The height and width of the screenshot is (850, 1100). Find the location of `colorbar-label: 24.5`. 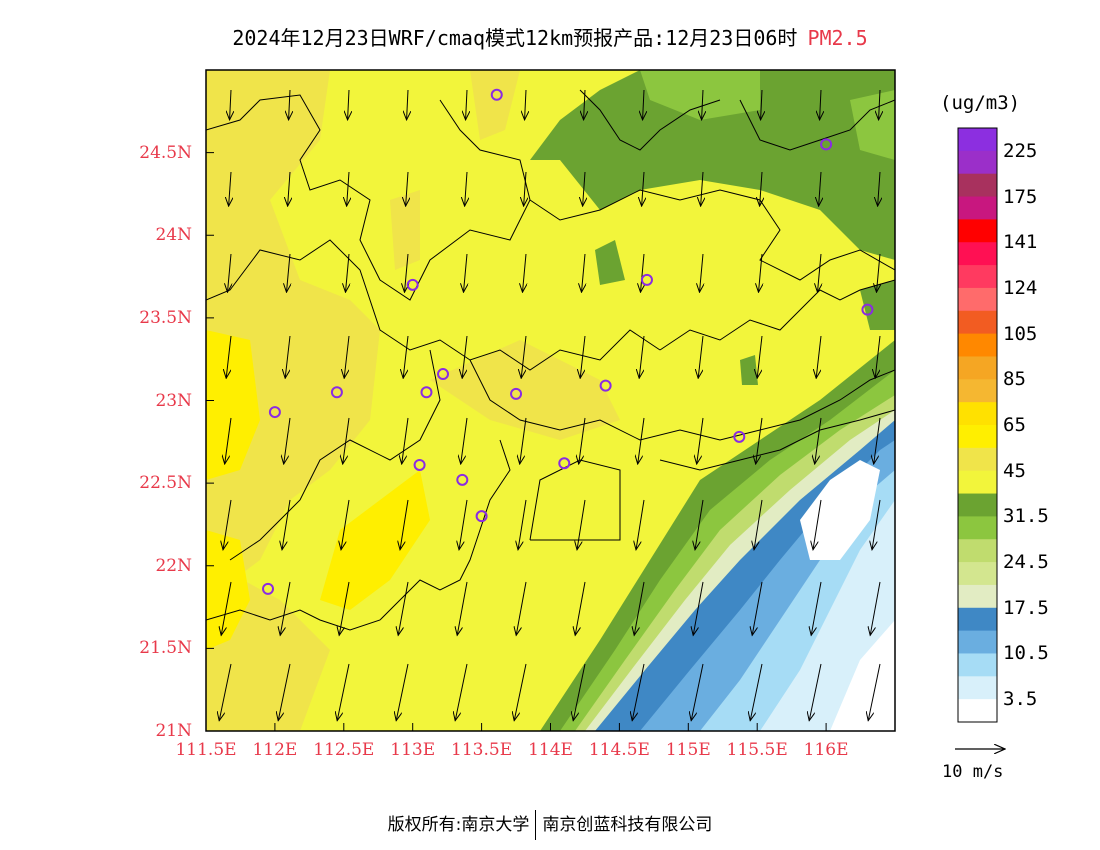

colorbar-label: 24.5 is located at coordinates (1026, 562).